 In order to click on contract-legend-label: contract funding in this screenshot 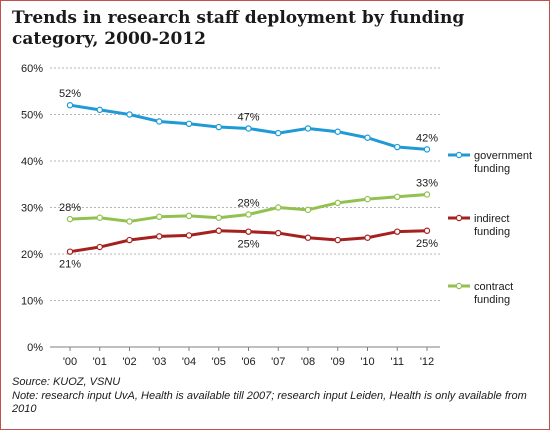, I will do `click(493, 293)`.